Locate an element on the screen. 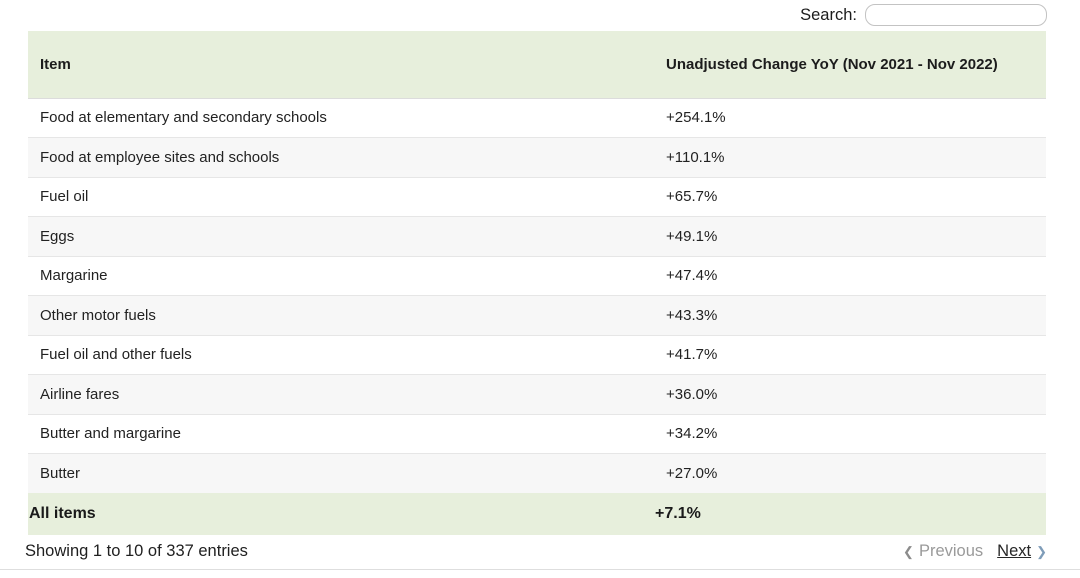 The width and height of the screenshot is (1080, 578). entries-info: Showing 1 to 10 of 337 entries is located at coordinates (136, 551).